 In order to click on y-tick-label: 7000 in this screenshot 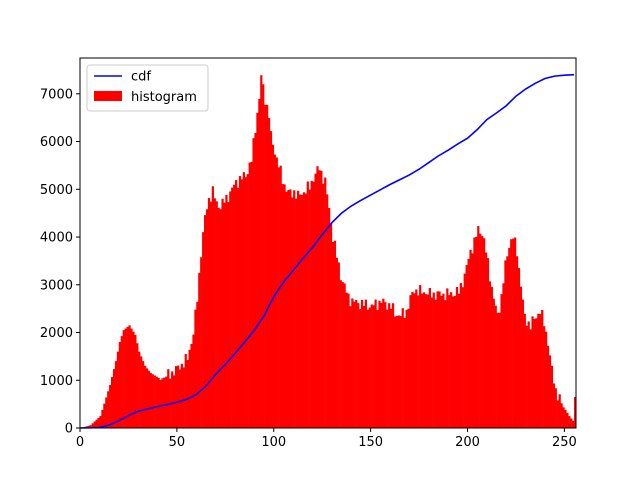, I will do `click(56, 94)`.